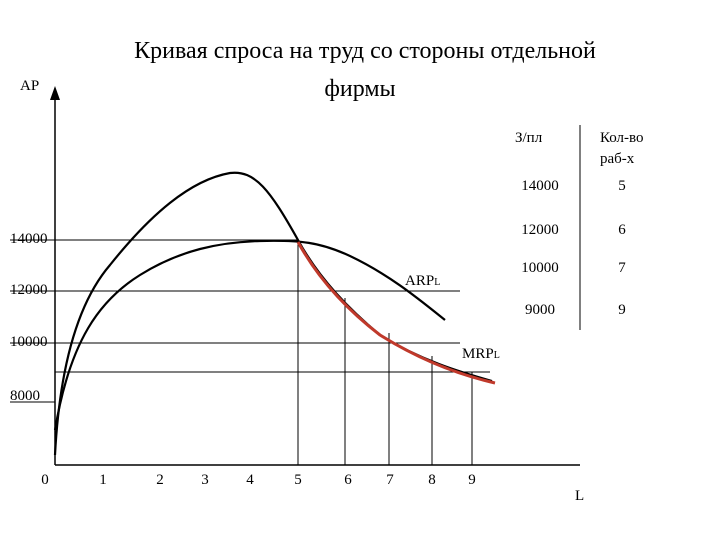 The height and width of the screenshot is (540, 720). What do you see at coordinates (29, 342) in the screenshot?
I see `y-label: 10000` at bounding box center [29, 342].